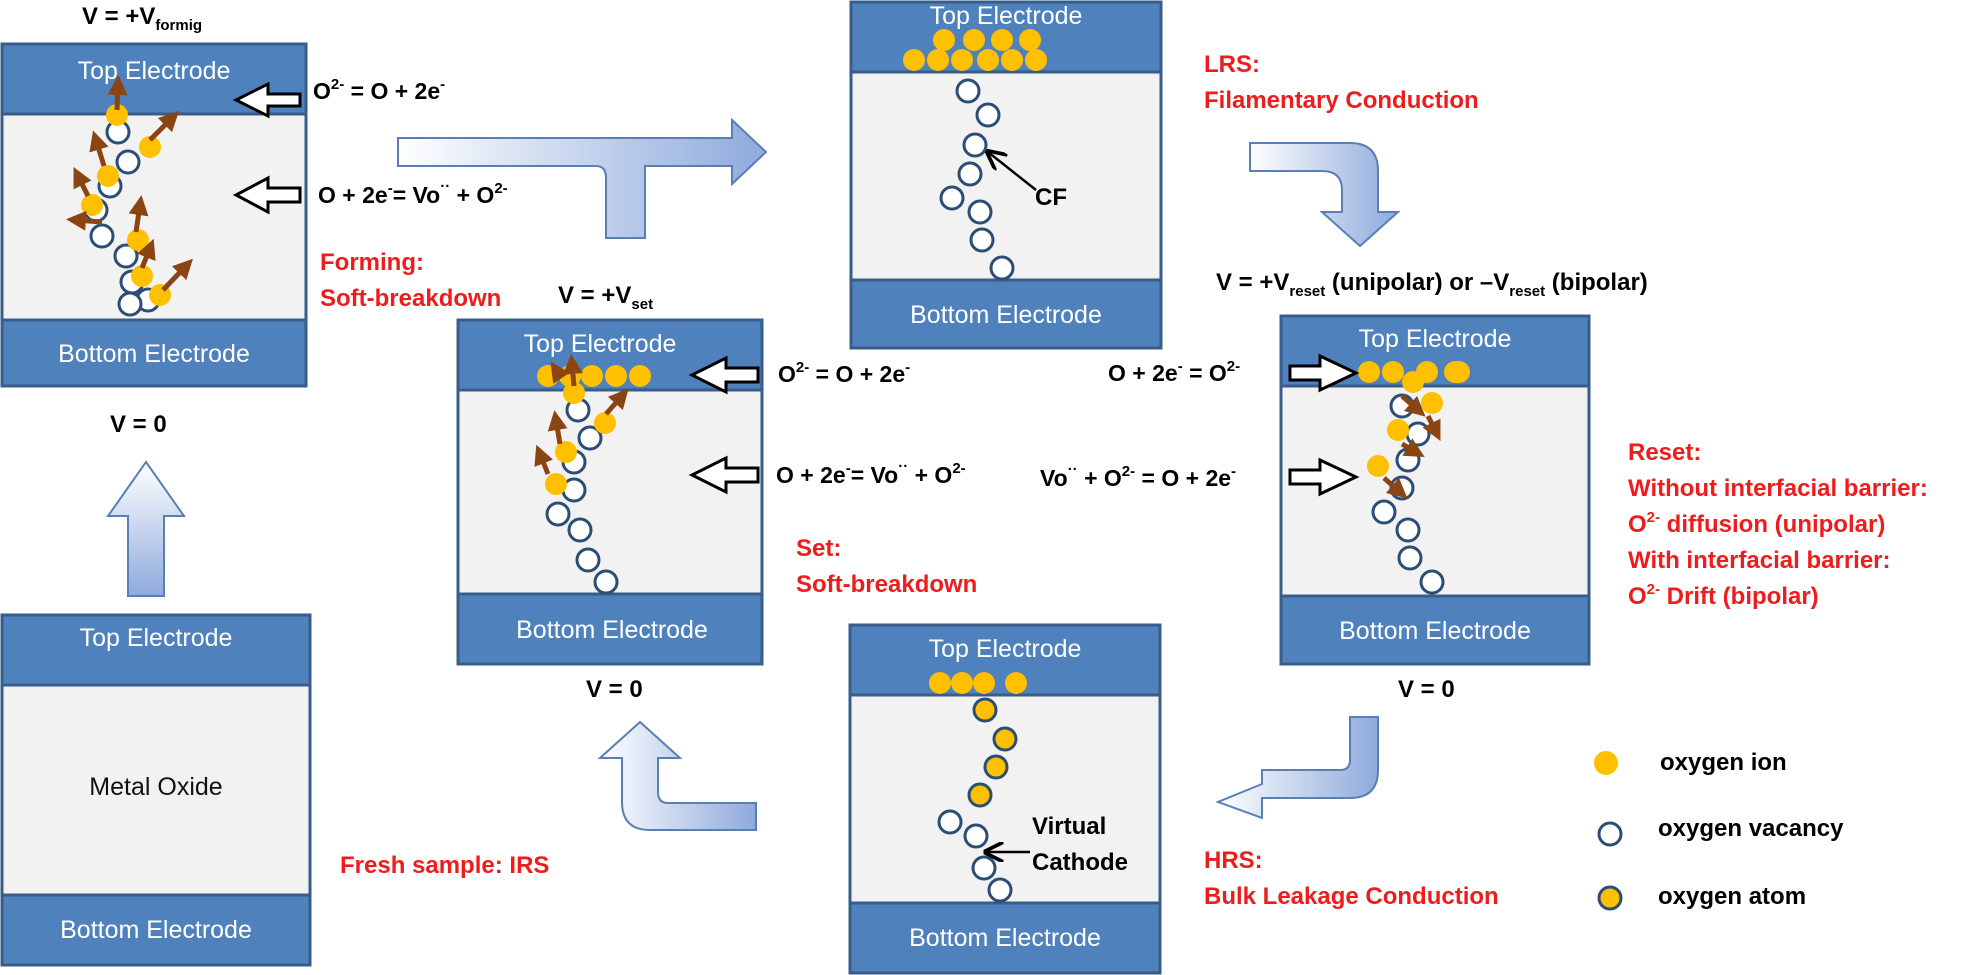  What do you see at coordinates (1732, 896) in the screenshot?
I see `legend-atom-label: oxygen atom` at bounding box center [1732, 896].